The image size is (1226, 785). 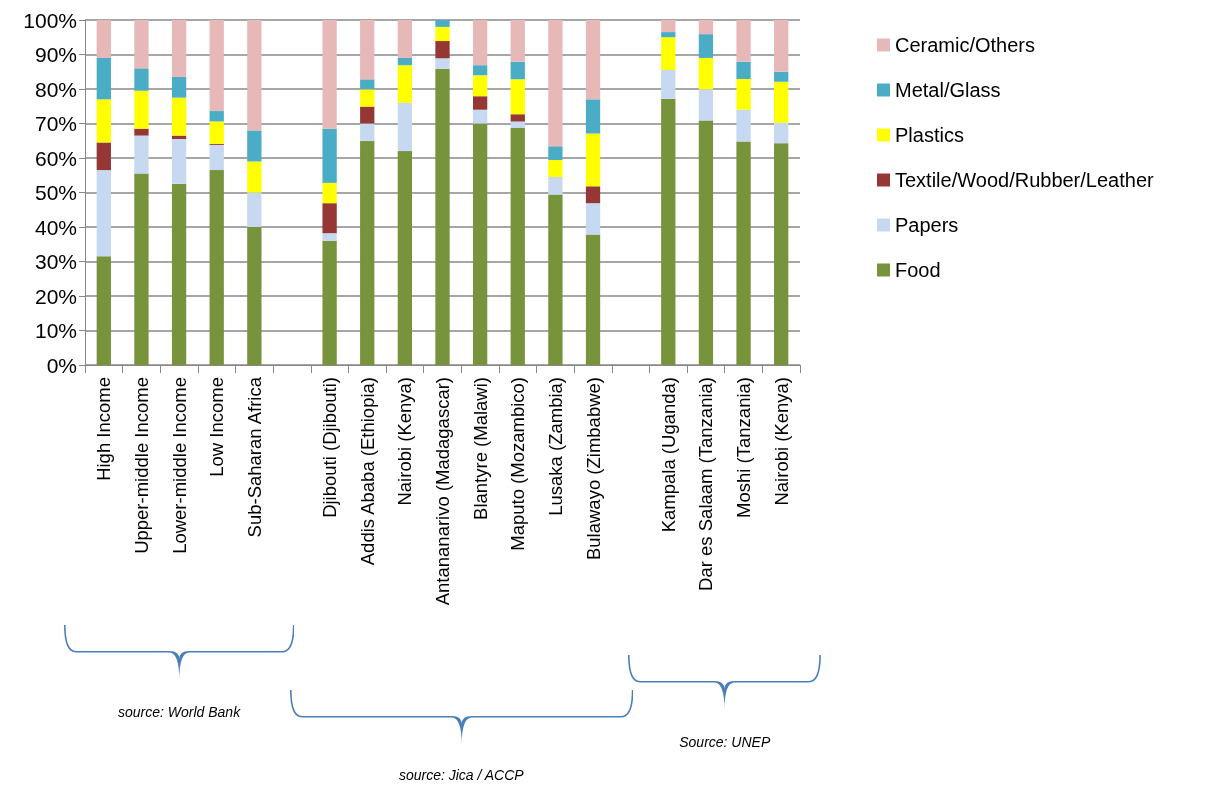 I want to click on legend-label: Metal/Glass, so click(x=948, y=90).